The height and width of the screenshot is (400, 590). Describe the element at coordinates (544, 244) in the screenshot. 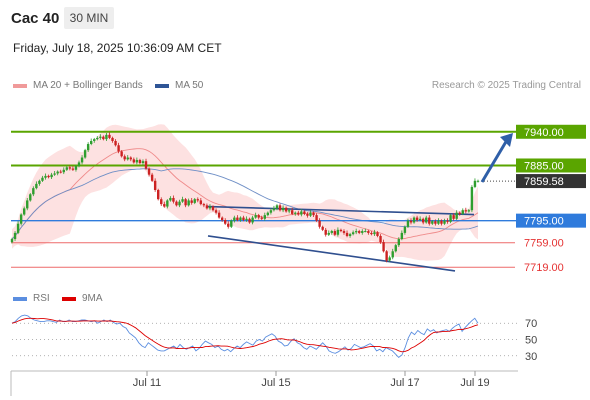

I see `support-label: 7759.00` at that location.